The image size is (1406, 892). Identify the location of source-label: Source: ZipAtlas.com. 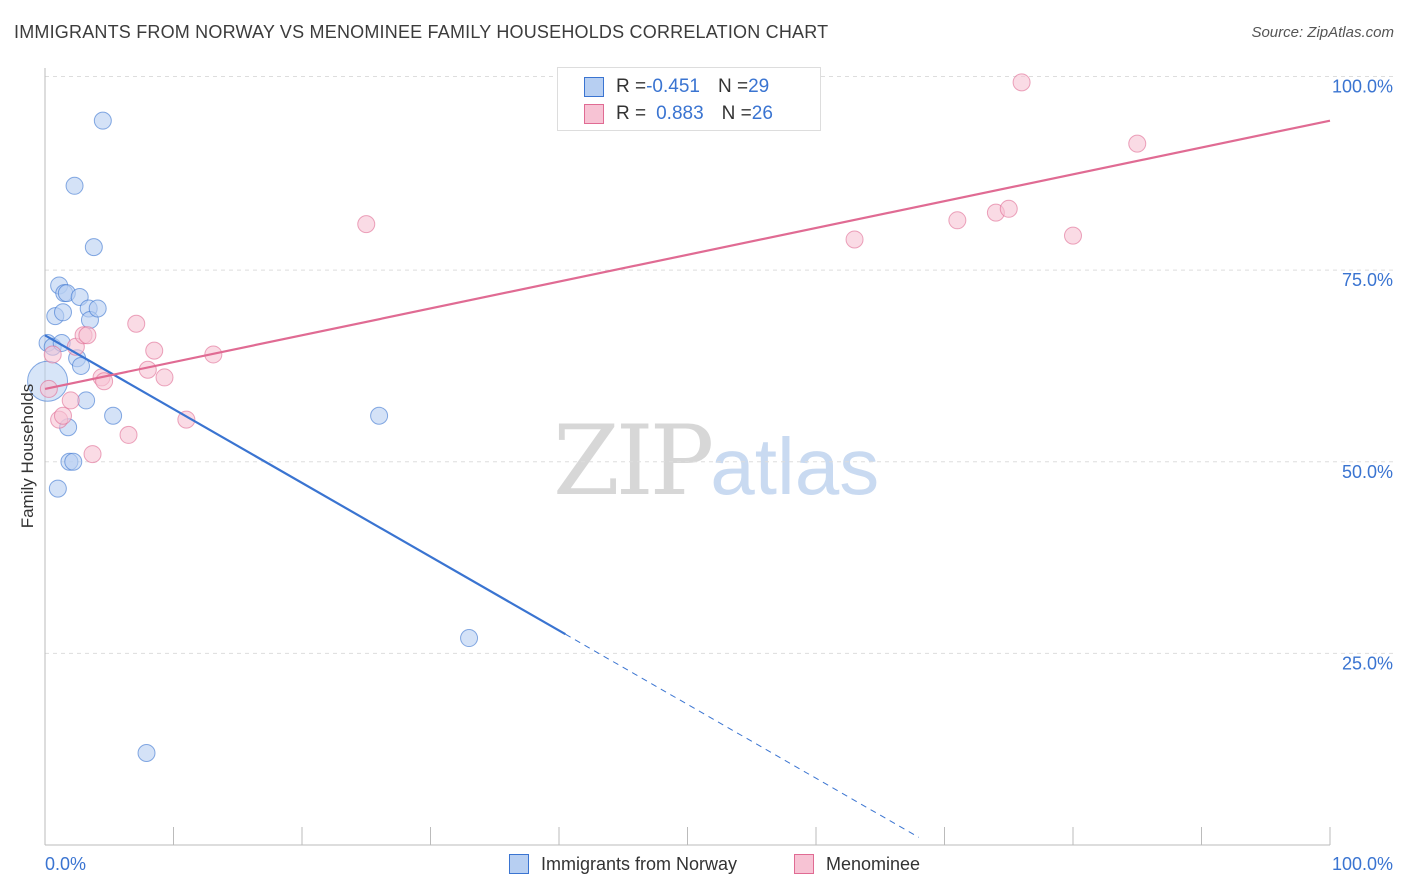
(1322, 32).